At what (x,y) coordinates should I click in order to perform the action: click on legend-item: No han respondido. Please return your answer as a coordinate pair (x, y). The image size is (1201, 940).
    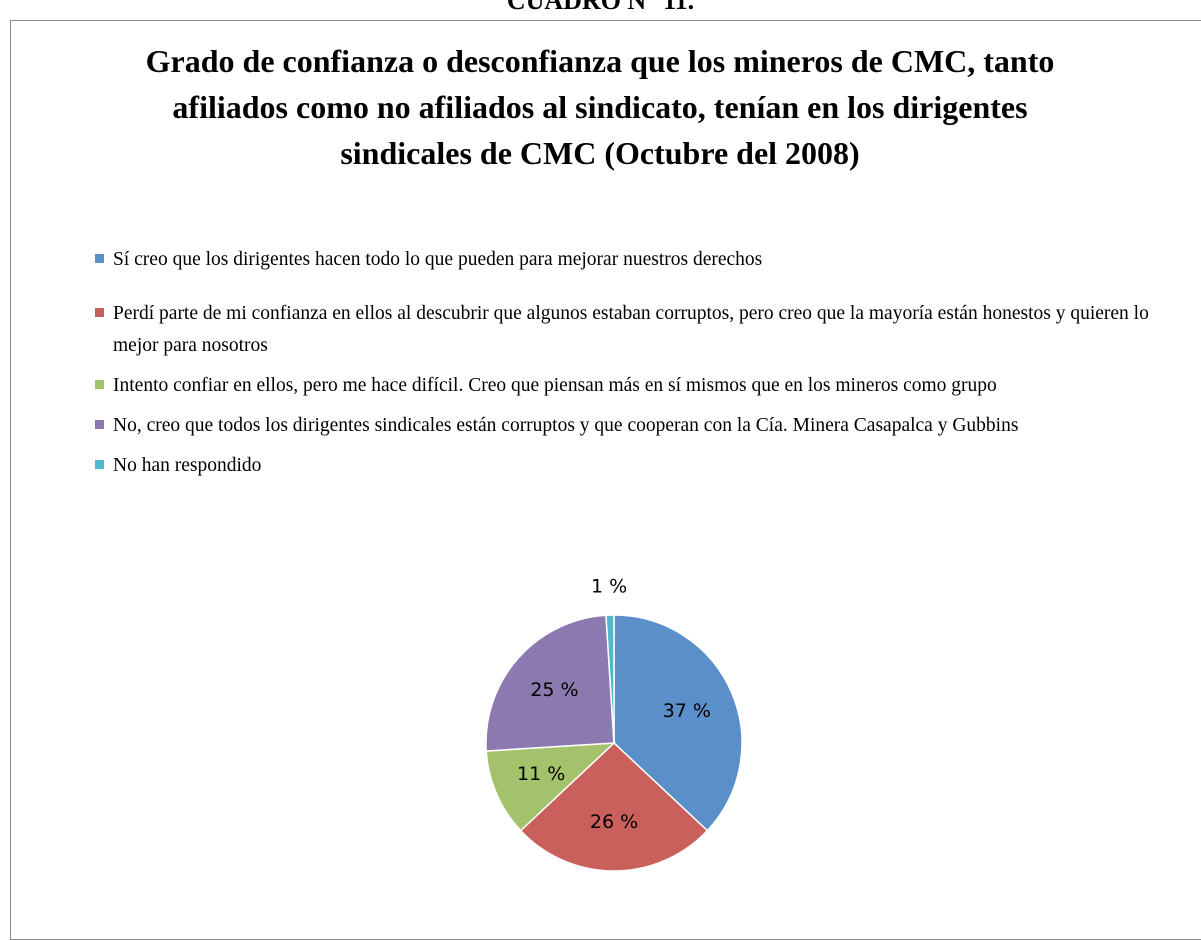
    Looking at the image, I should click on (640, 466).